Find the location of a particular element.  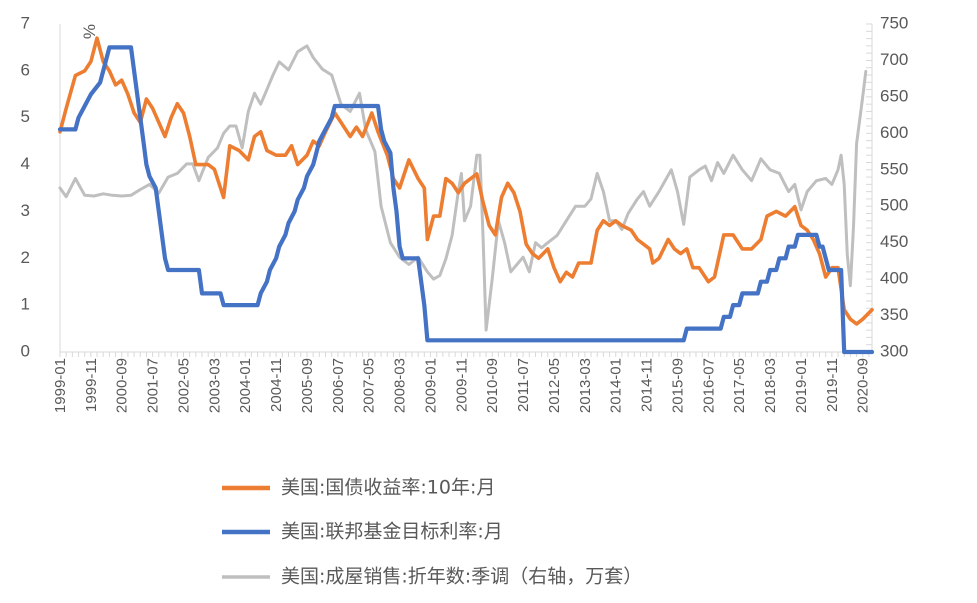

x-tick-label: 2015-09 is located at coordinates (677, 385).